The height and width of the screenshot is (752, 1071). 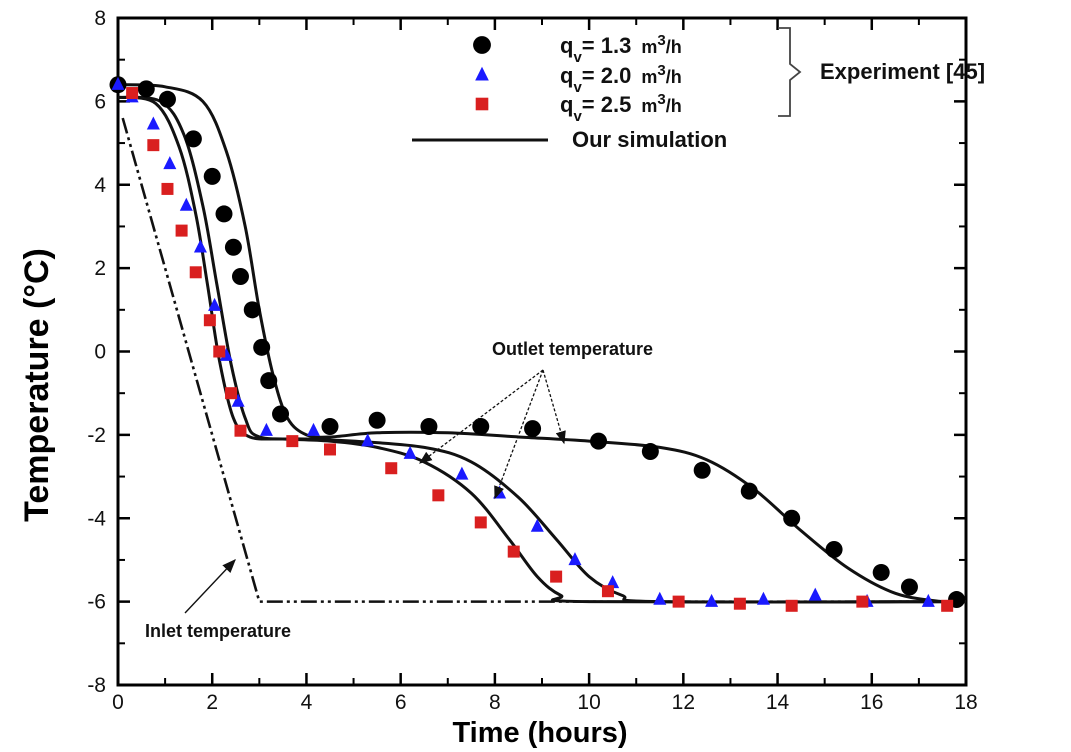 What do you see at coordinates (96, 602) in the screenshot?
I see `y-tick-label: -6` at bounding box center [96, 602].